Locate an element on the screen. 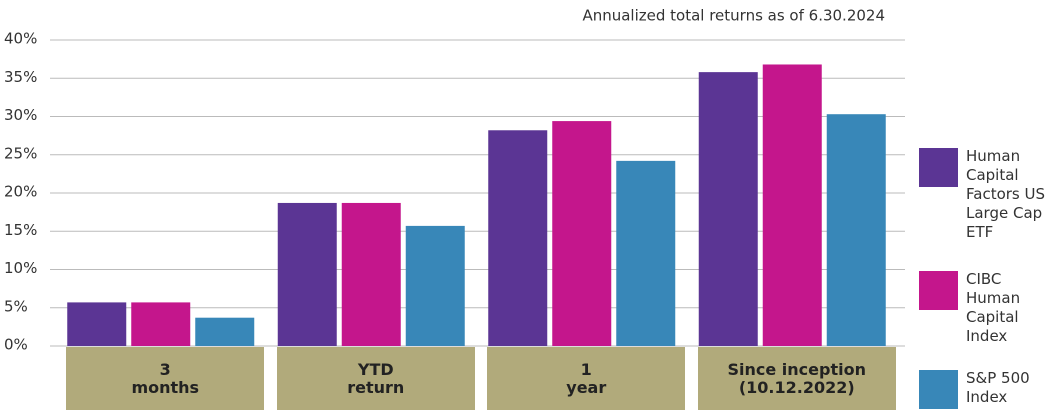 Image resolution: width=1058 pixels, height=413 pixels. chart-title: Annualized total returns as of 6.30.2024 is located at coordinates (733, 16).